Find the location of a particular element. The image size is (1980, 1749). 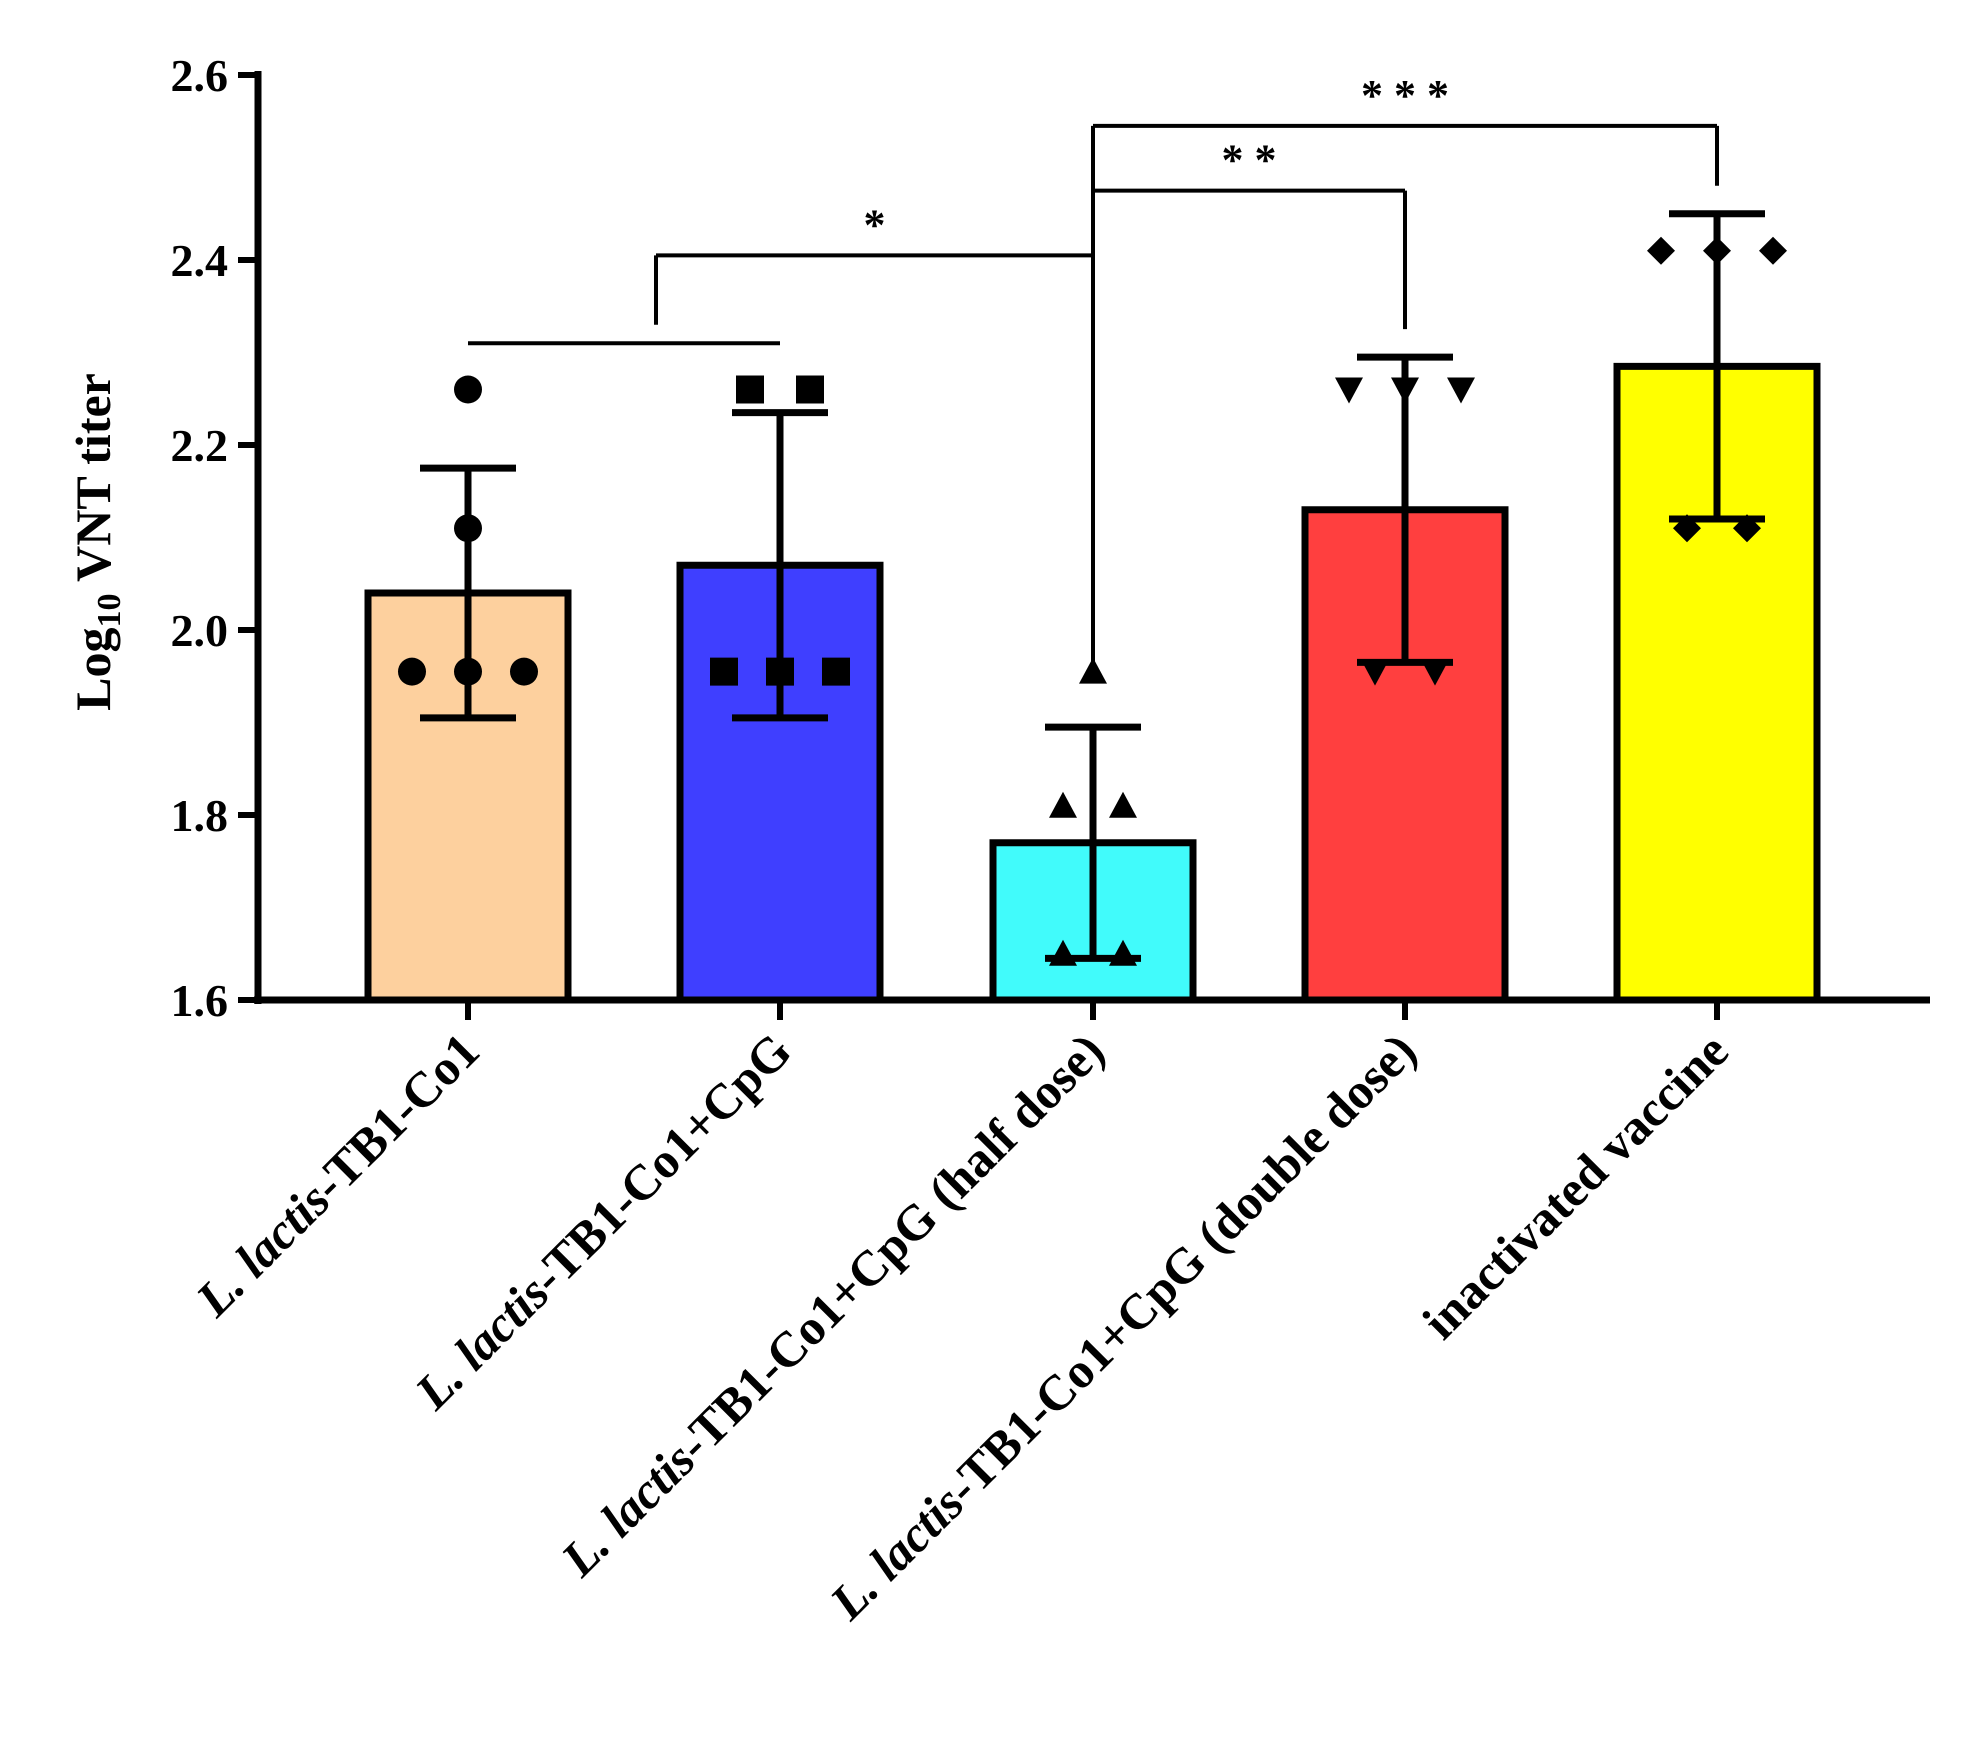

x-tick-label-text: inactivated vaccine is located at coordinates (1574, 1185).